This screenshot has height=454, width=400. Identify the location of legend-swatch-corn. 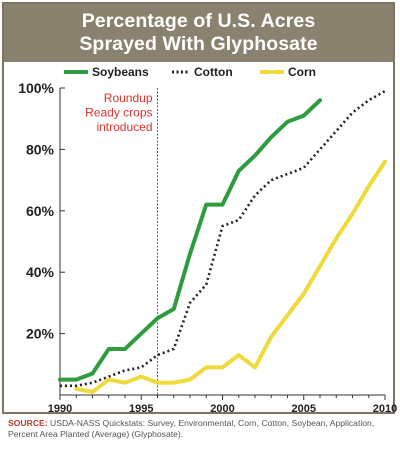
(272, 72).